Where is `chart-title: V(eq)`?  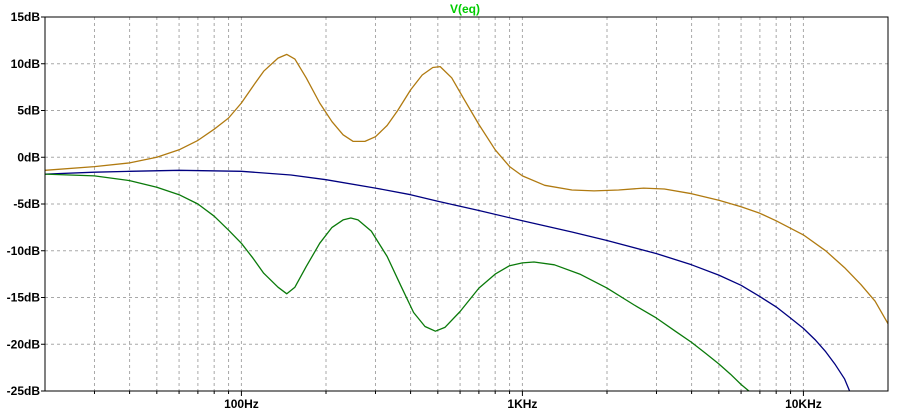 chart-title: V(eq) is located at coordinates (465, 9).